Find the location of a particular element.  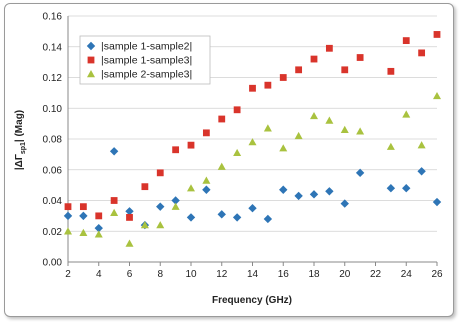

y-tick-label: 0.14 is located at coordinates (53, 47).